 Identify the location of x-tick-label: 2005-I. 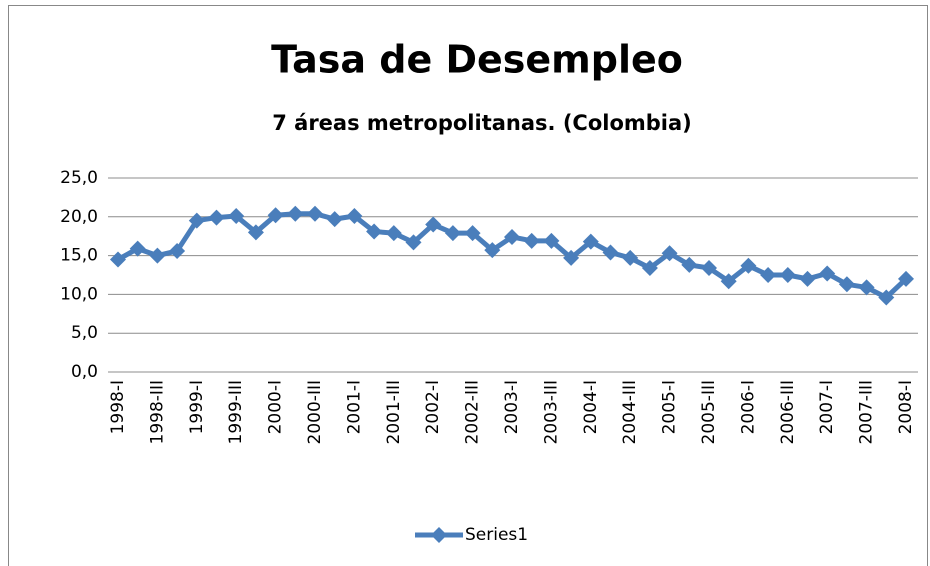
(670, 407).